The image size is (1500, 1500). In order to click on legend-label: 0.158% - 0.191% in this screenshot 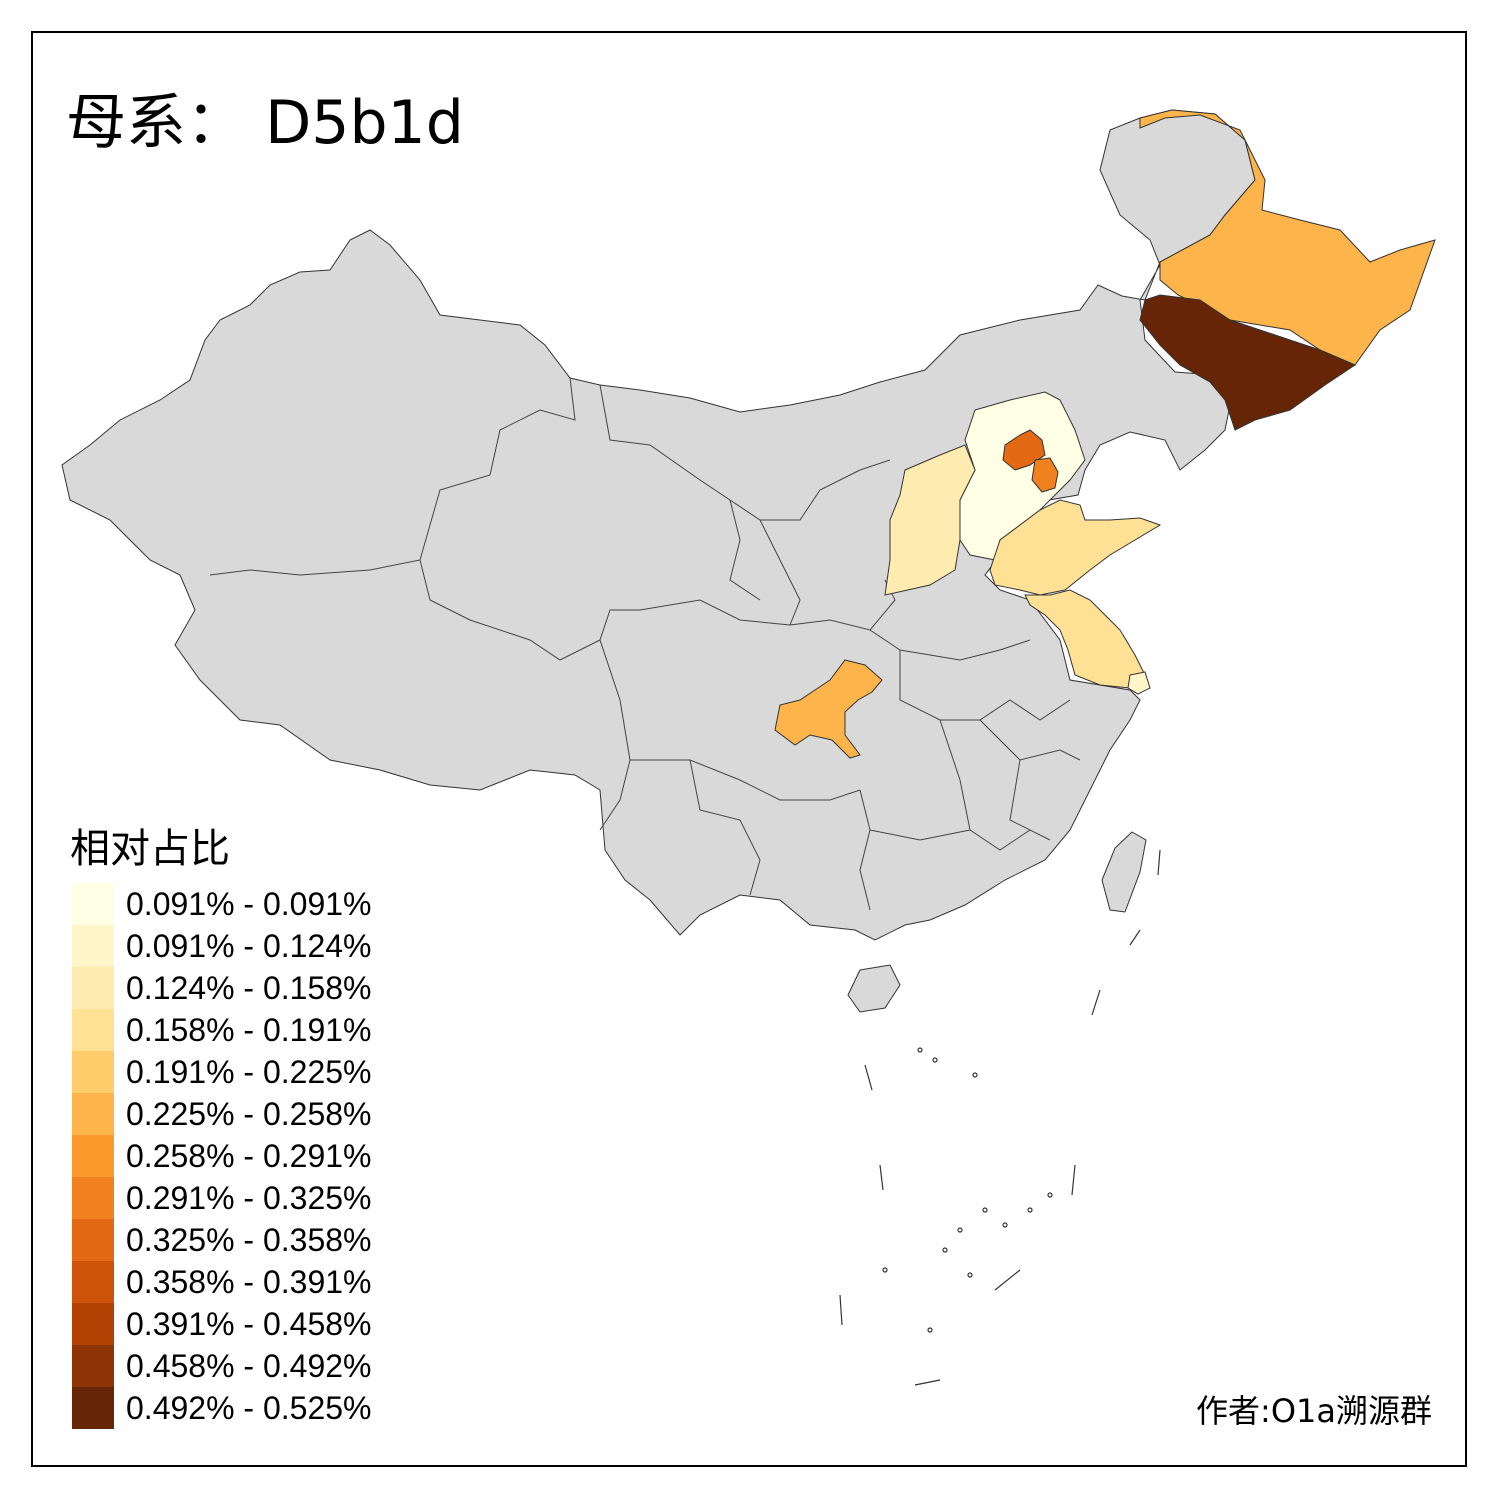, I will do `click(249, 1030)`.